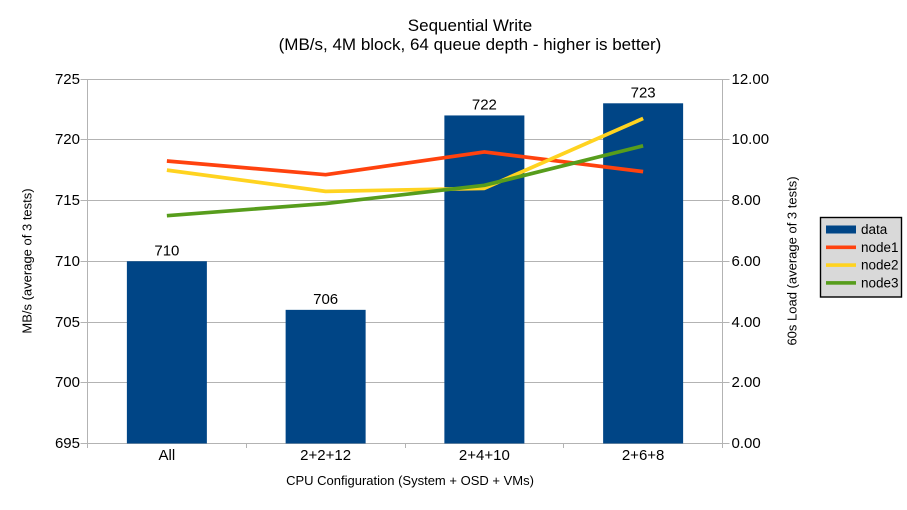  Describe the element at coordinates (67, 261) in the screenshot. I see `y-left-tick-label: 710` at that location.